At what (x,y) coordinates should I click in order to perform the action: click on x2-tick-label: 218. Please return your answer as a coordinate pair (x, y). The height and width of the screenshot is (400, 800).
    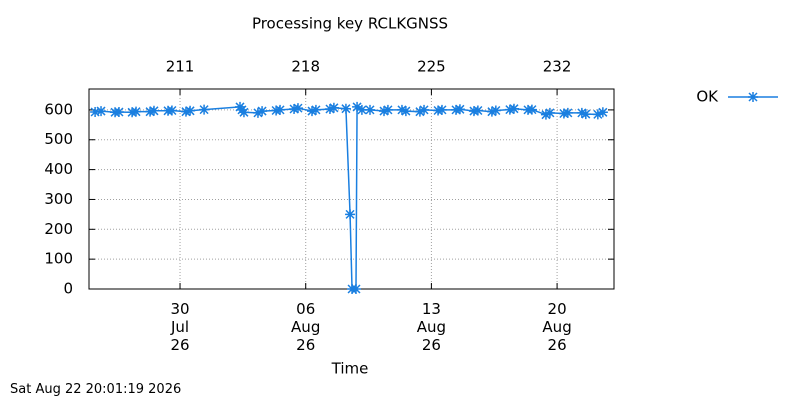
    Looking at the image, I should click on (305, 67).